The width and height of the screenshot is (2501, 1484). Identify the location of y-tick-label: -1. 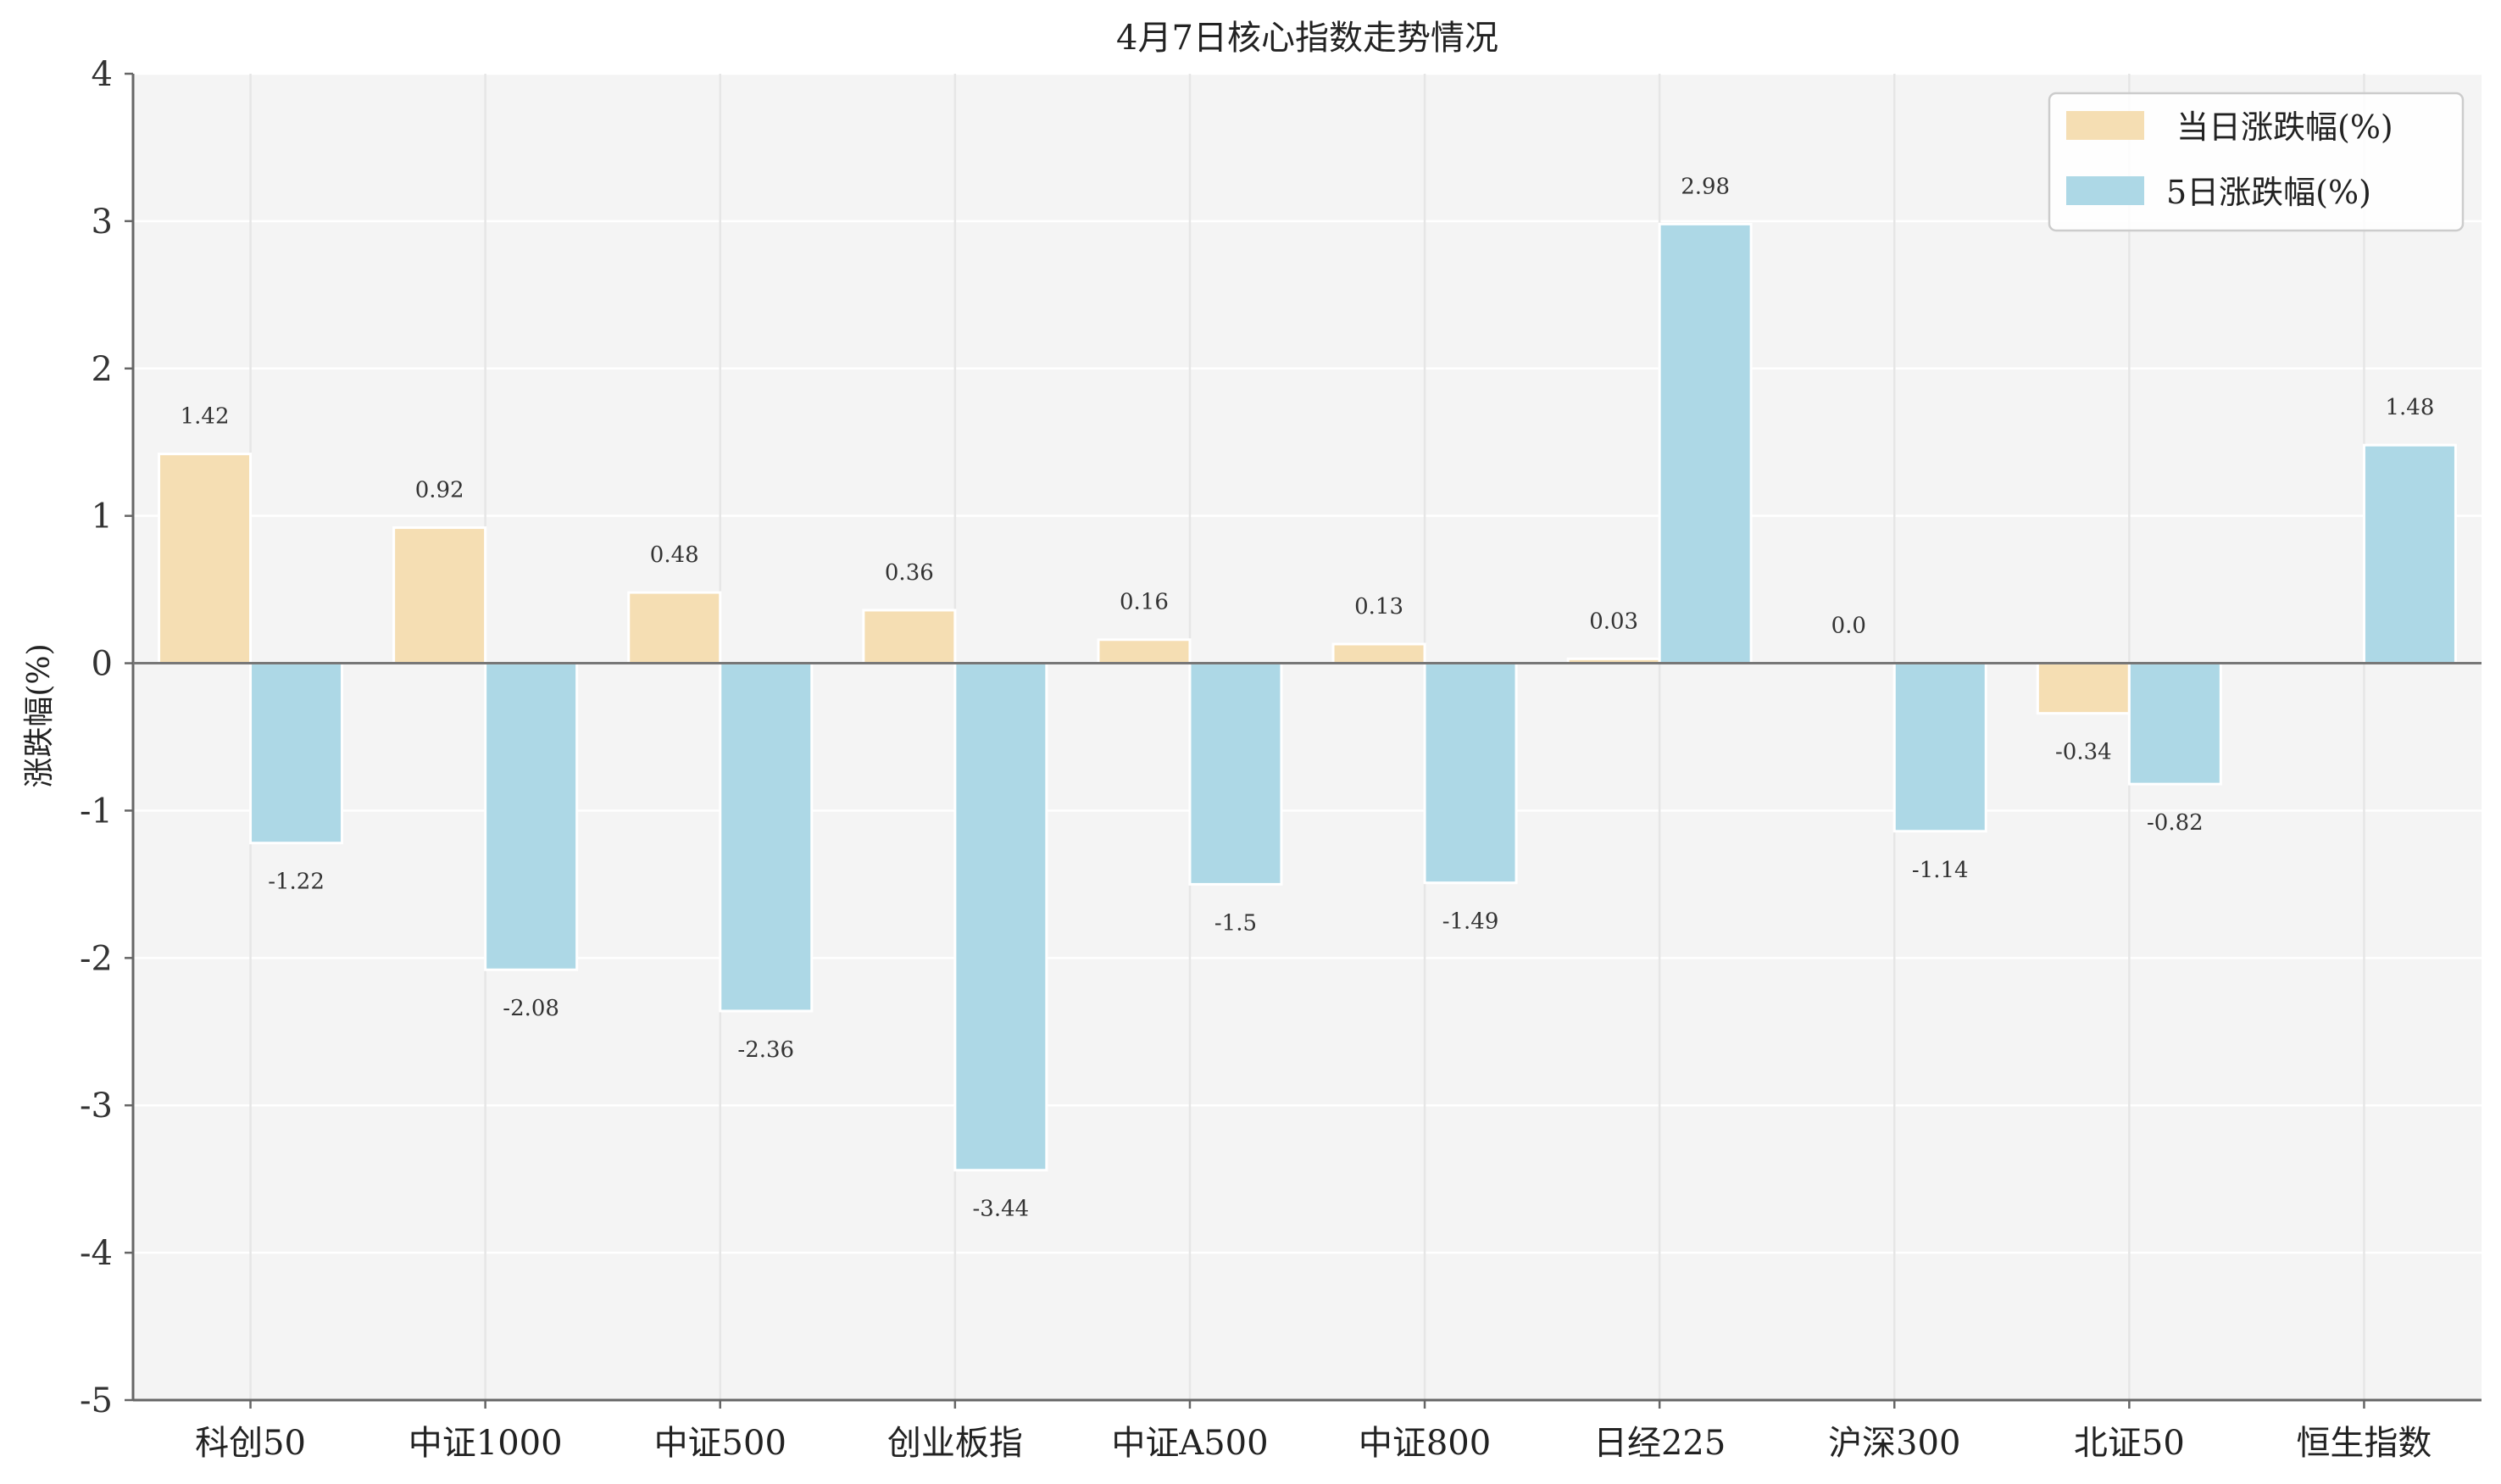
(96, 812).